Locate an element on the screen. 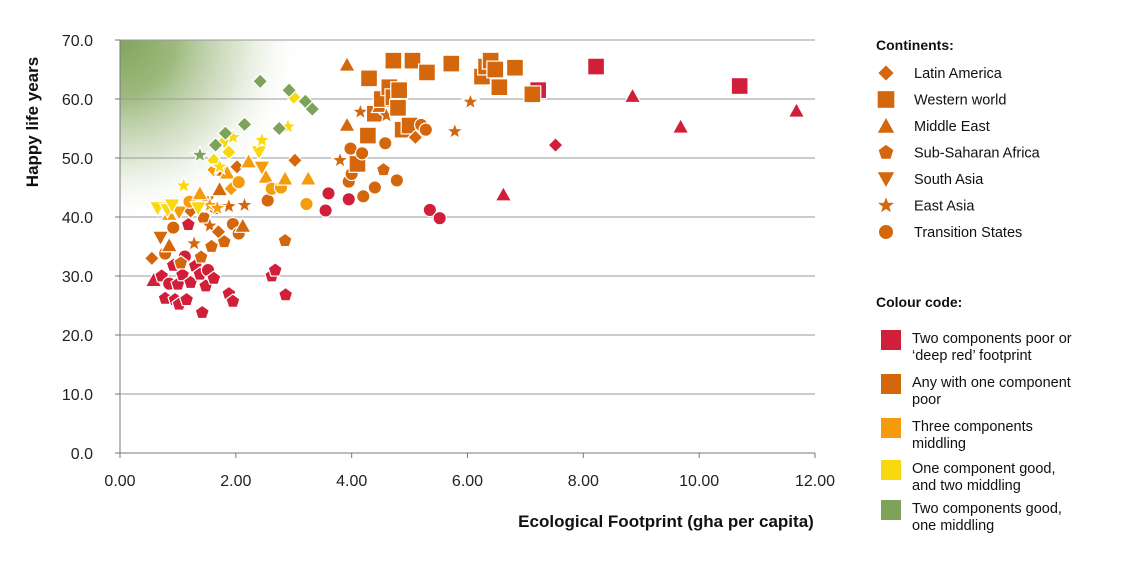 Image resolution: width=1124 pixels, height=569 pixels. legend-colour-label: Three components is located at coordinates (972, 427).